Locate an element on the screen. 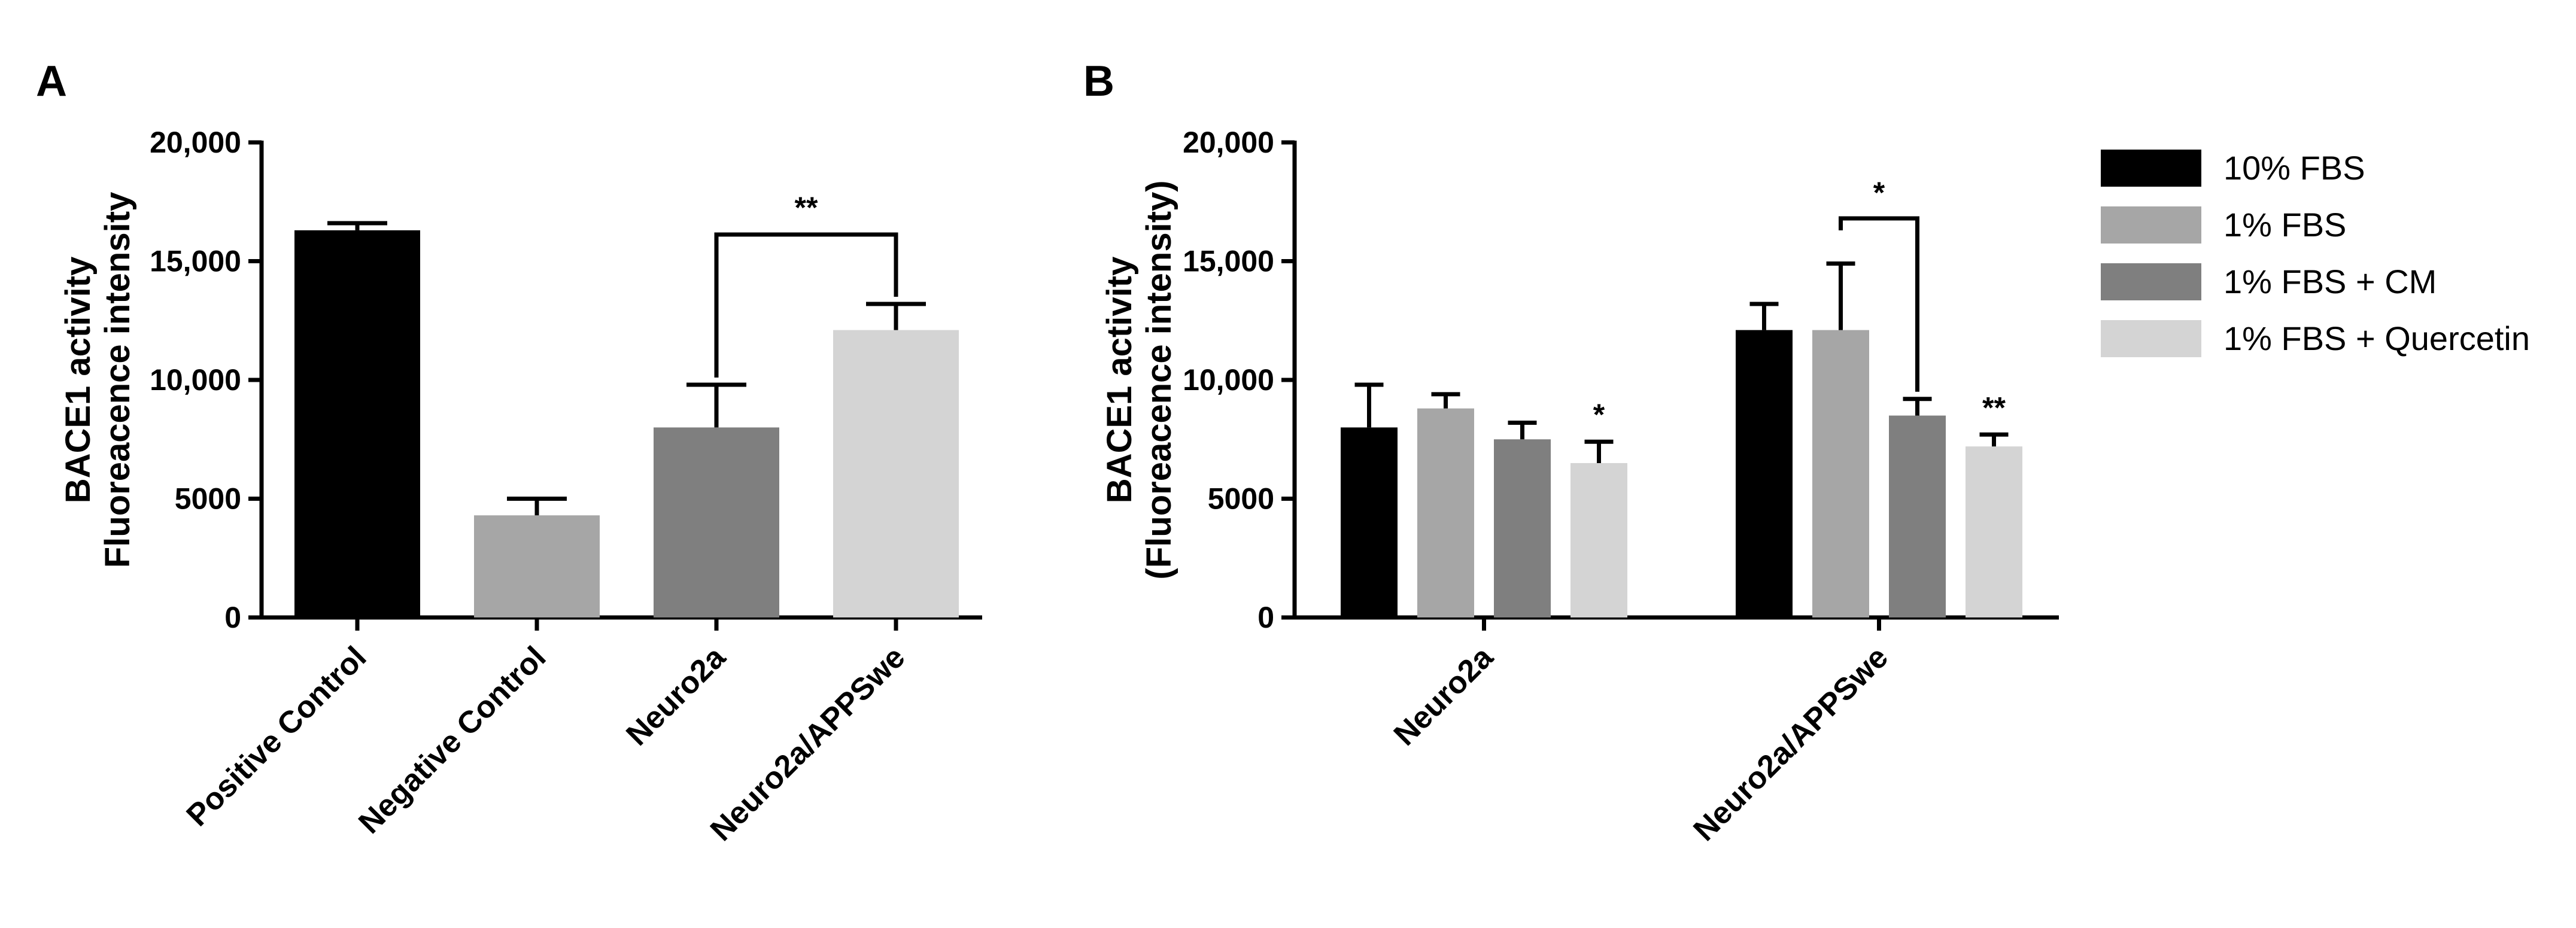 The width and height of the screenshot is (2576, 928). y-axis-label: BACE1 activity(Fluoreacence intensity) is located at coordinates (1139, 379).